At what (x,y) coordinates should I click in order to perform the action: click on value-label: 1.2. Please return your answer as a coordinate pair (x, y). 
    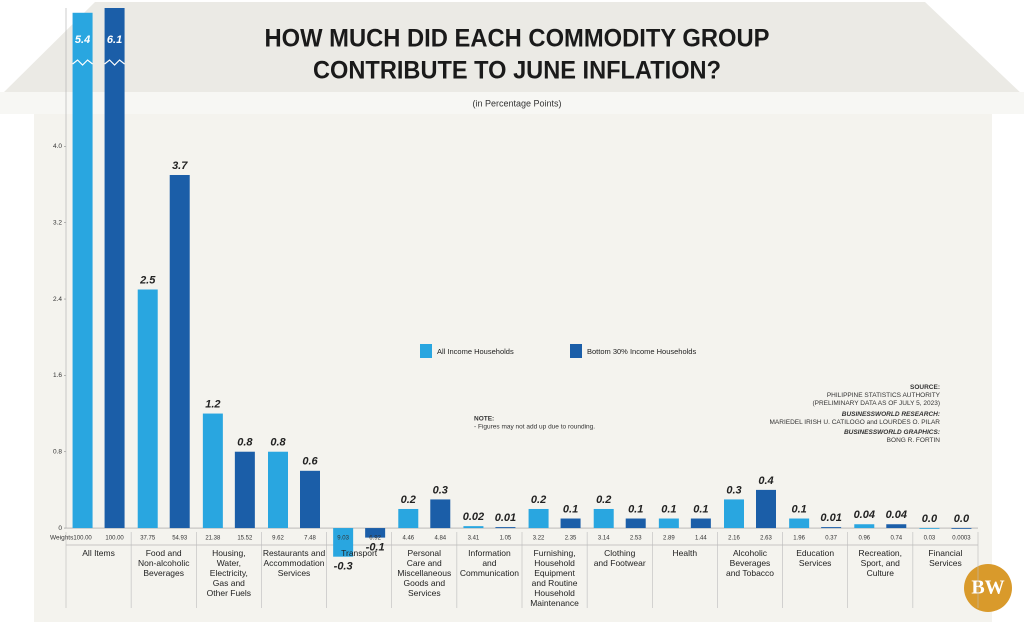
    Looking at the image, I should click on (212, 404).